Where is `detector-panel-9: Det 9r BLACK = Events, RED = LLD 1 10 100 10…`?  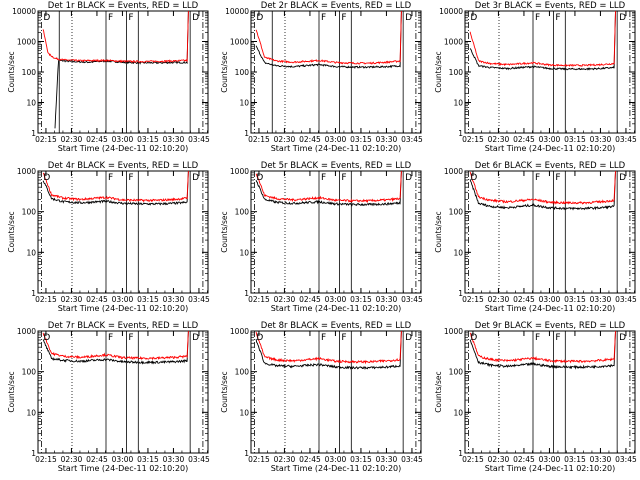
detector-panel-9: Det 9r BLACK = Events, RED = LLD 1 10 100 10… is located at coordinates (535, 397).